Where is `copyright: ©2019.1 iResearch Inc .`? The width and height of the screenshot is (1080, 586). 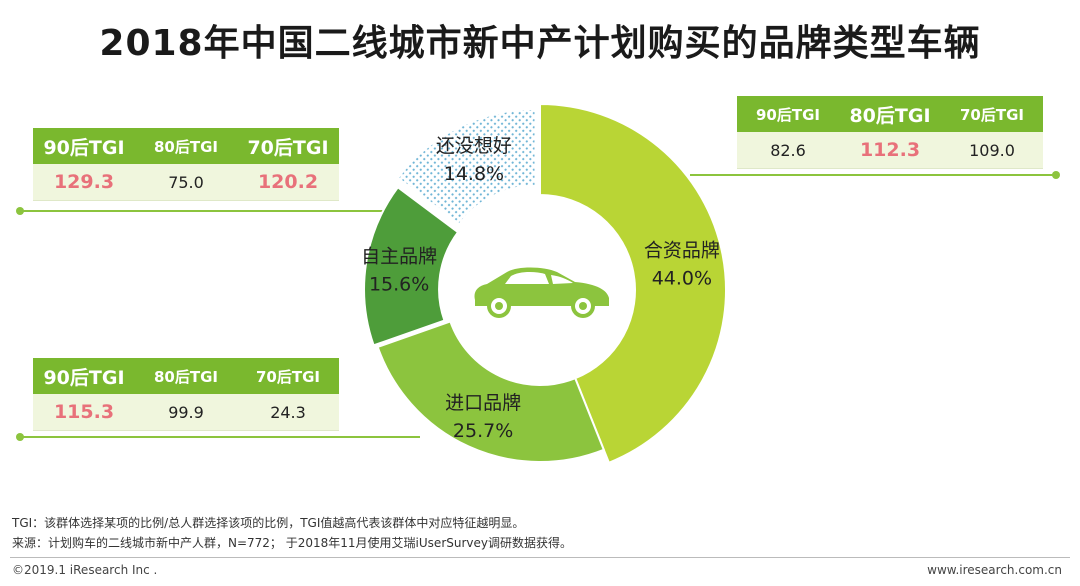
copyright: ©2019.1 iResearch Inc . is located at coordinates (85, 570).